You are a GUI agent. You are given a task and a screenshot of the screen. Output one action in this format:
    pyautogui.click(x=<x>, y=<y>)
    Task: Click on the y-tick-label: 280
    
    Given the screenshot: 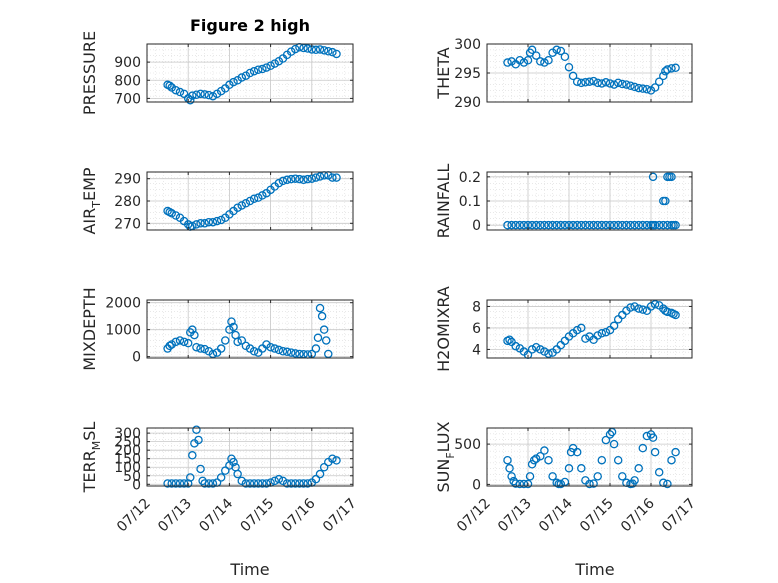 What is the action you would take?
    pyautogui.click(x=127, y=202)
    